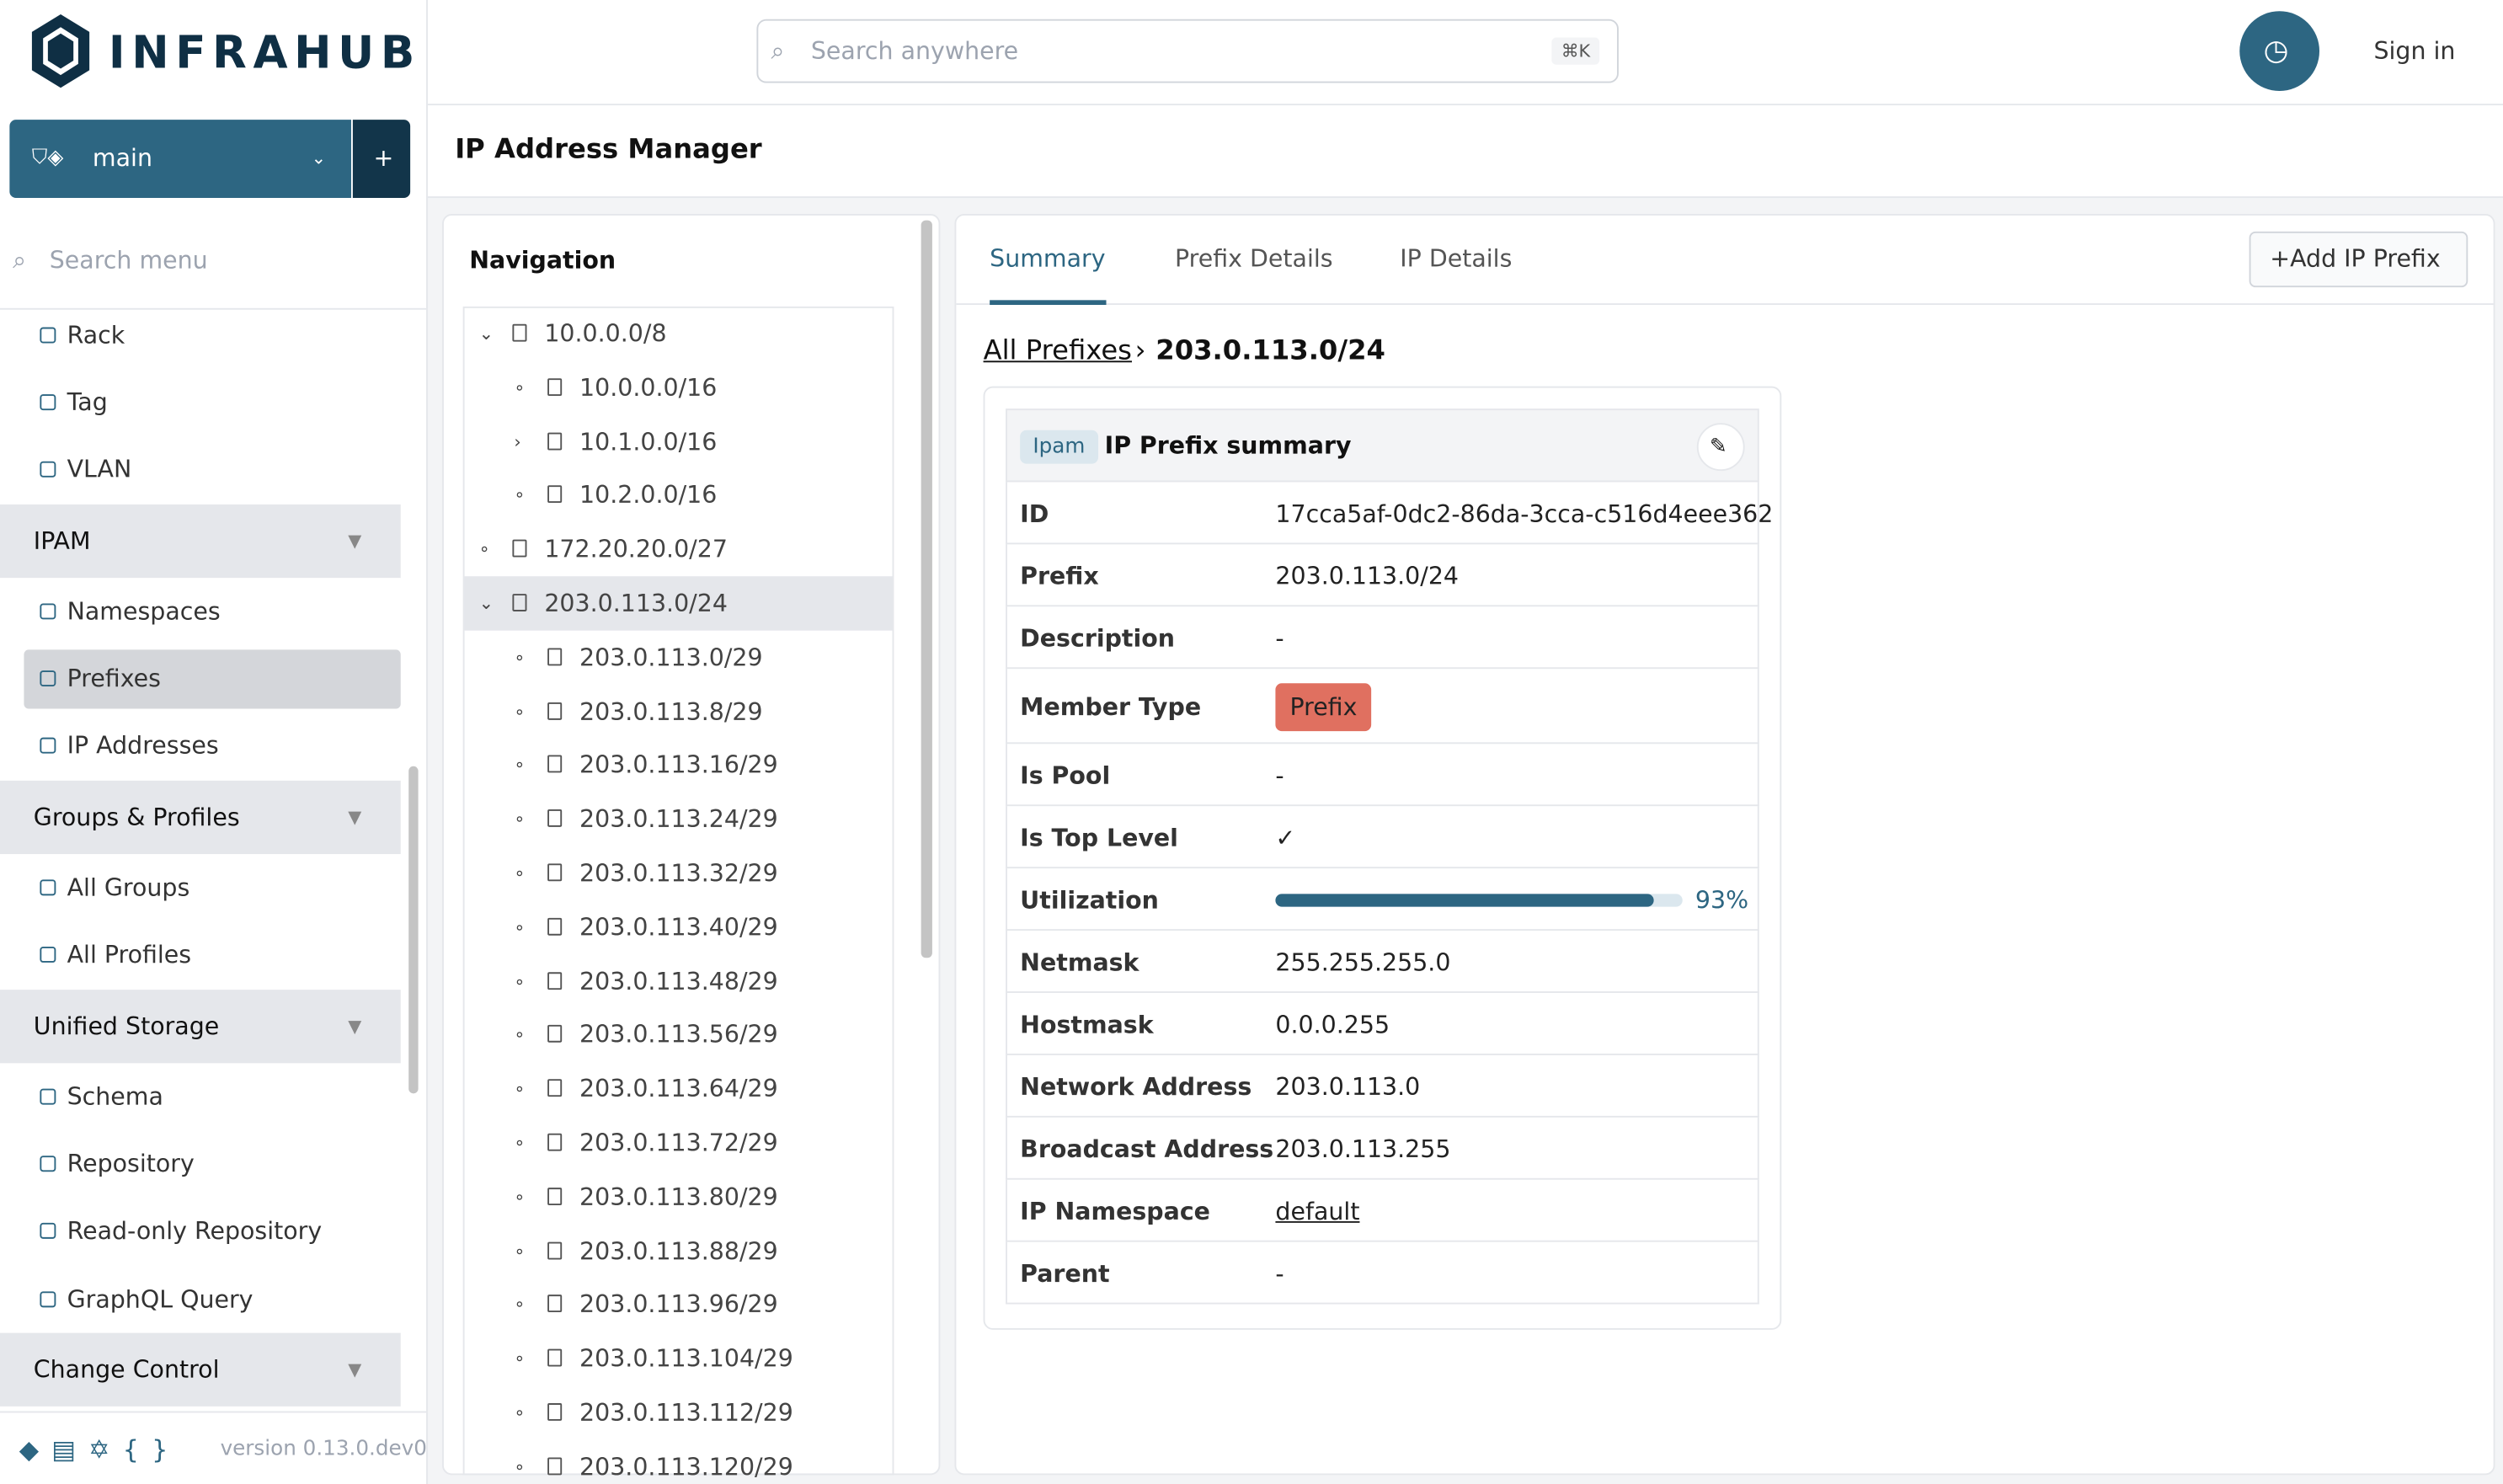  I want to click on tree-node: 203.0.113.120/29, so click(686, 1466).